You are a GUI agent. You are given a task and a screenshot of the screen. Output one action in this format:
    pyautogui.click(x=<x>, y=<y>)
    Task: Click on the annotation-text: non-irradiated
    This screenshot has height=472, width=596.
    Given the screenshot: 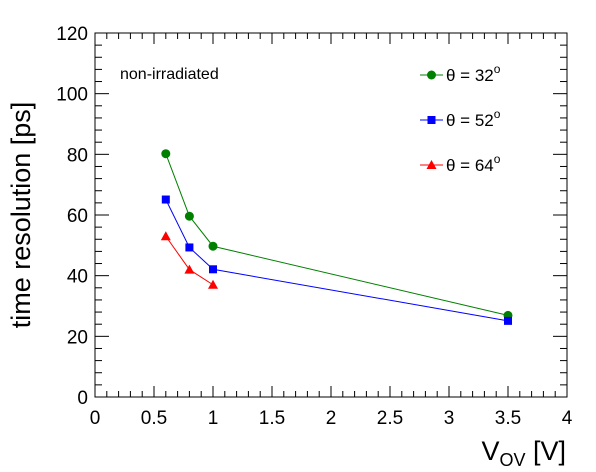 What is the action you would take?
    pyautogui.click(x=169, y=74)
    